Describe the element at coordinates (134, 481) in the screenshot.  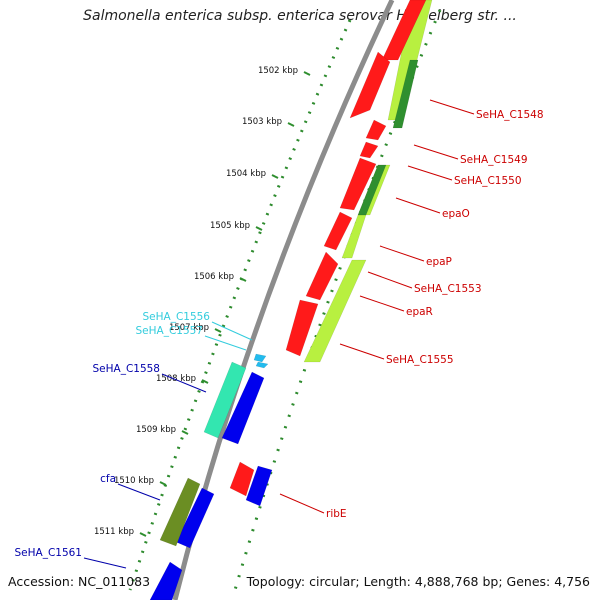
I see `tick-label: 1510 kbp` at that location.